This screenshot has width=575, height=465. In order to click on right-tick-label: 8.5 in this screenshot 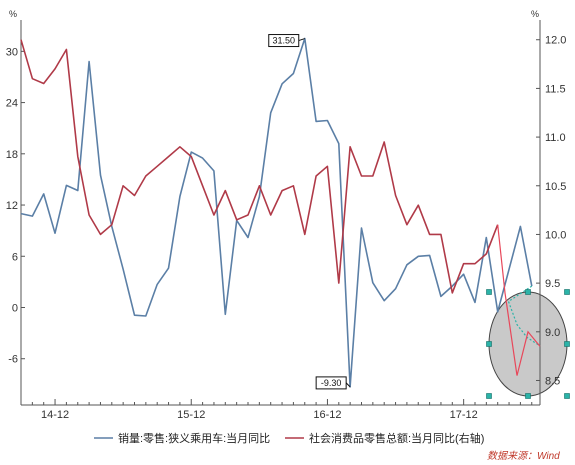, I will do `click(552, 381)`.